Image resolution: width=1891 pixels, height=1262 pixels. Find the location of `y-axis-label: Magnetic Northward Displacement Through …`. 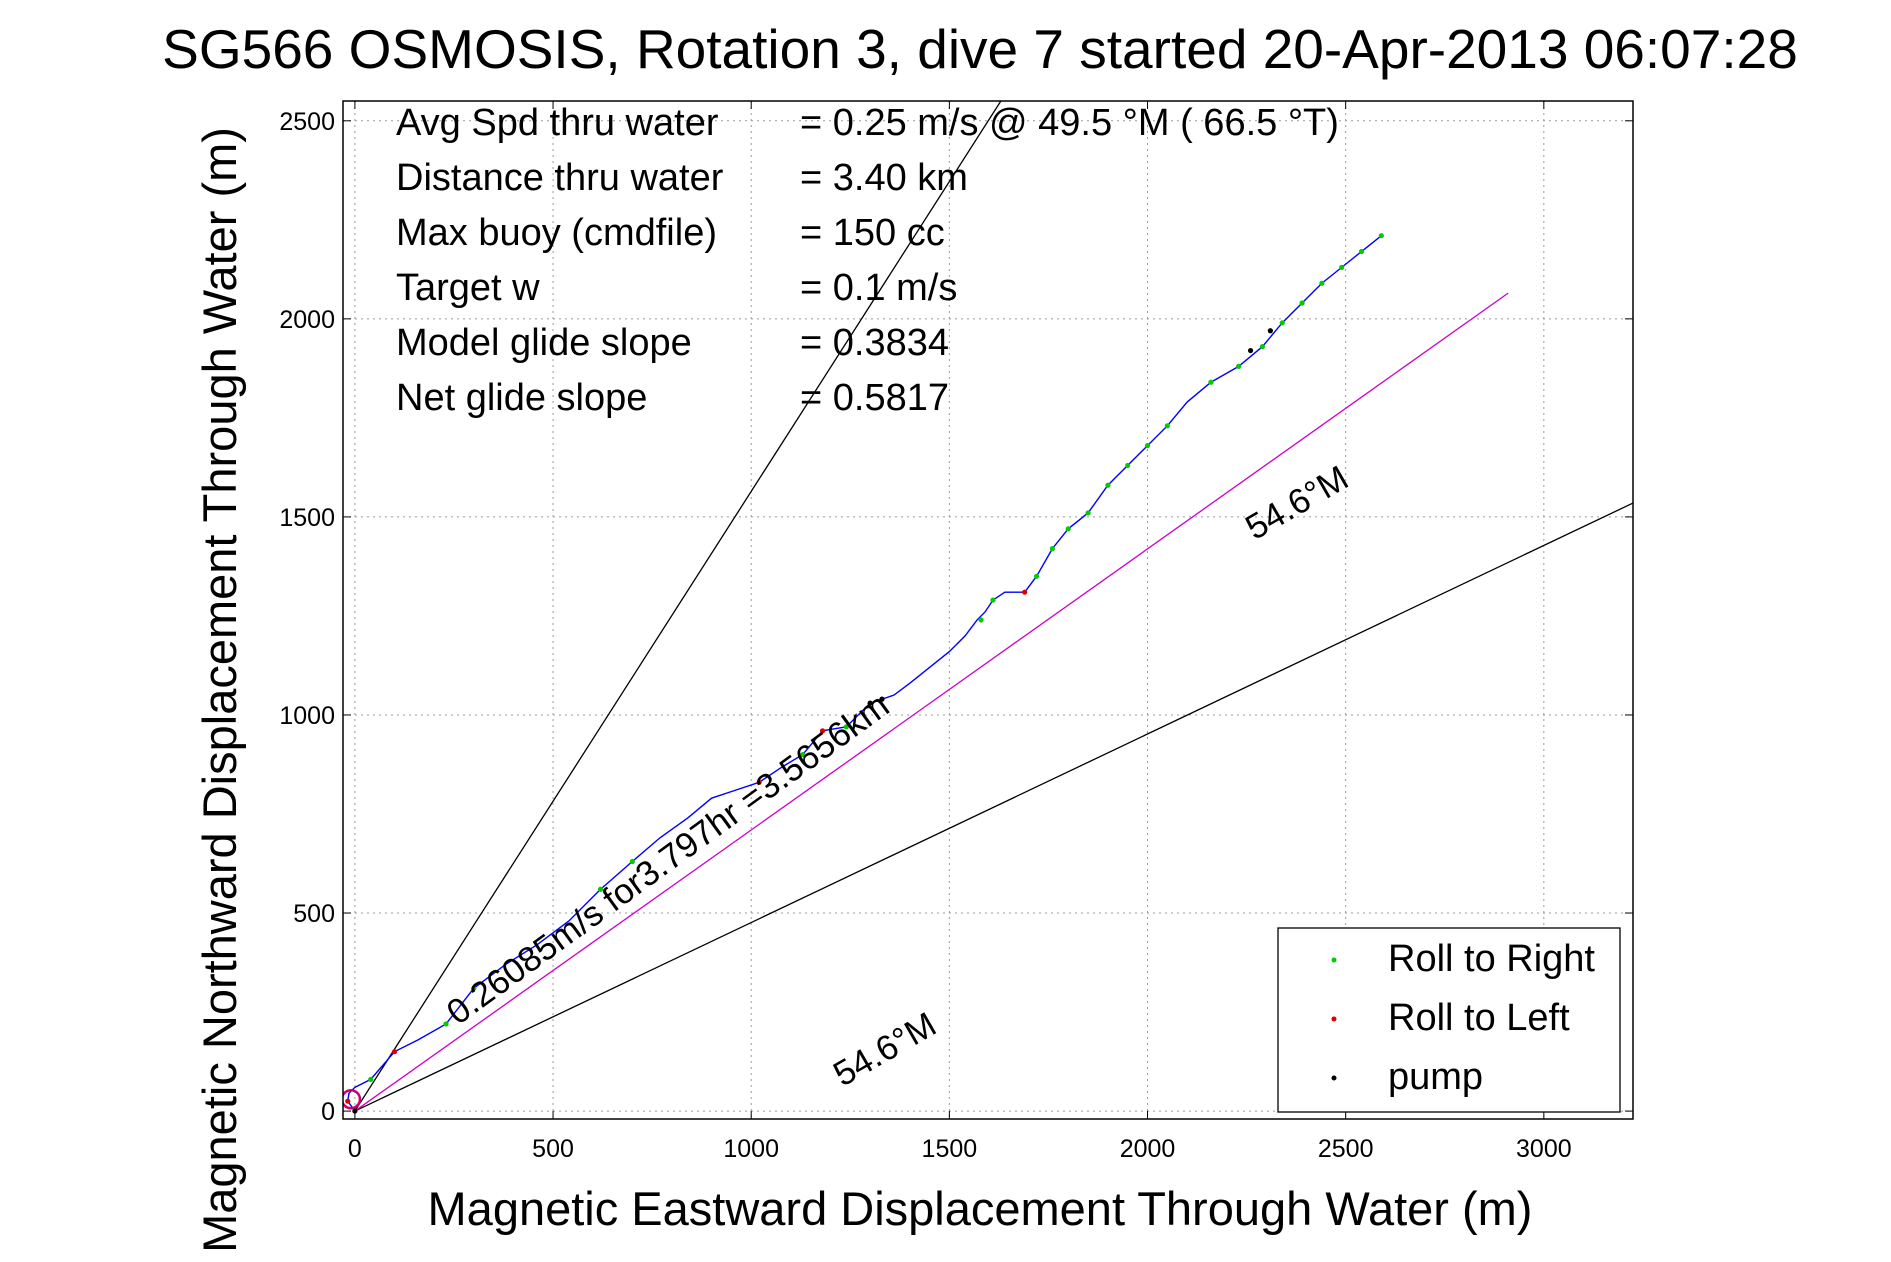

y-axis-label: Magnetic Northward Displacement Through … is located at coordinates (219, 690).